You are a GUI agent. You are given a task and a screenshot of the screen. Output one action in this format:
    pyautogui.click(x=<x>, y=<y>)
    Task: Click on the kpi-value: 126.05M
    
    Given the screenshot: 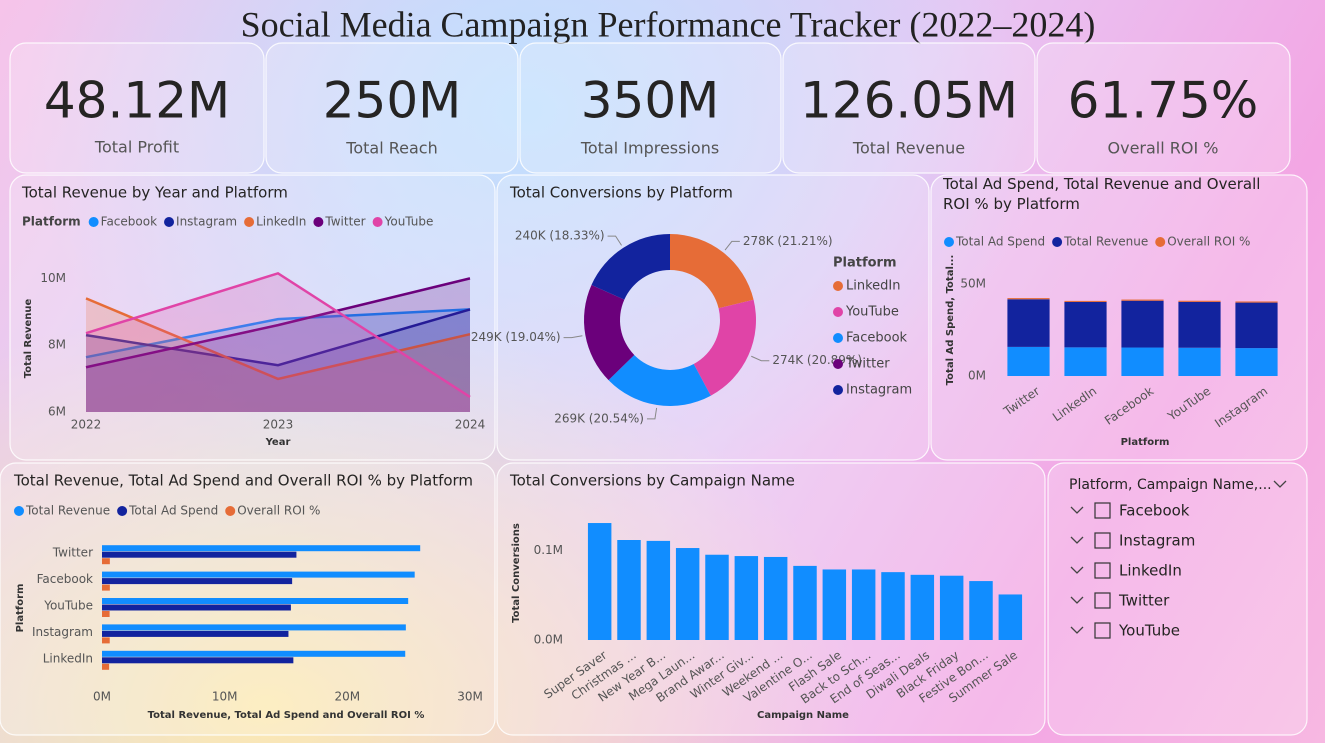 What is the action you would take?
    pyautogui.click(x=909, y=101)
    